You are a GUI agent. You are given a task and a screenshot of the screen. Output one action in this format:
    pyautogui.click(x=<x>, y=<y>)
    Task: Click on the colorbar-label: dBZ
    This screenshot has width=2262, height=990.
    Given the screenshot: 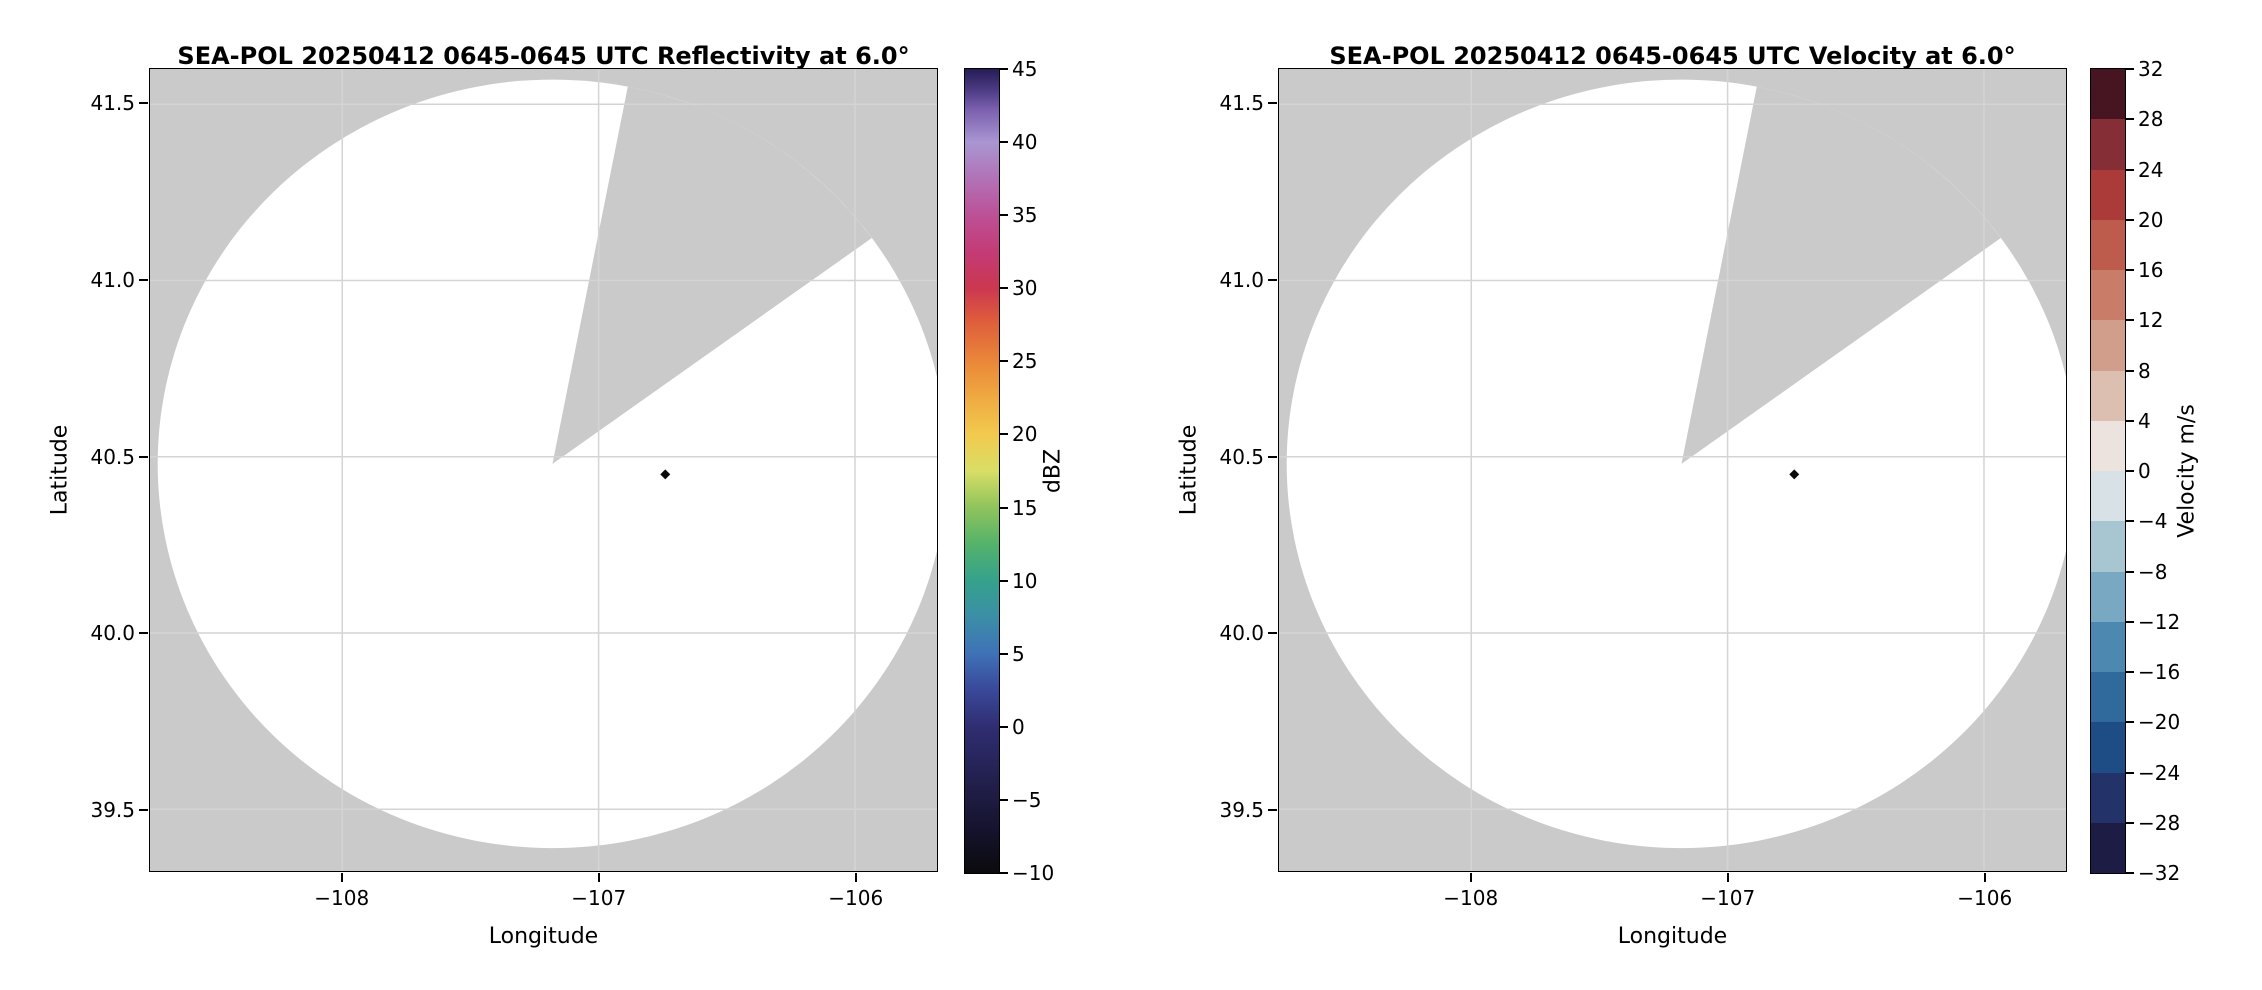 What is the action you would take?
    pyautogui.click(x=1053, y=471)
    